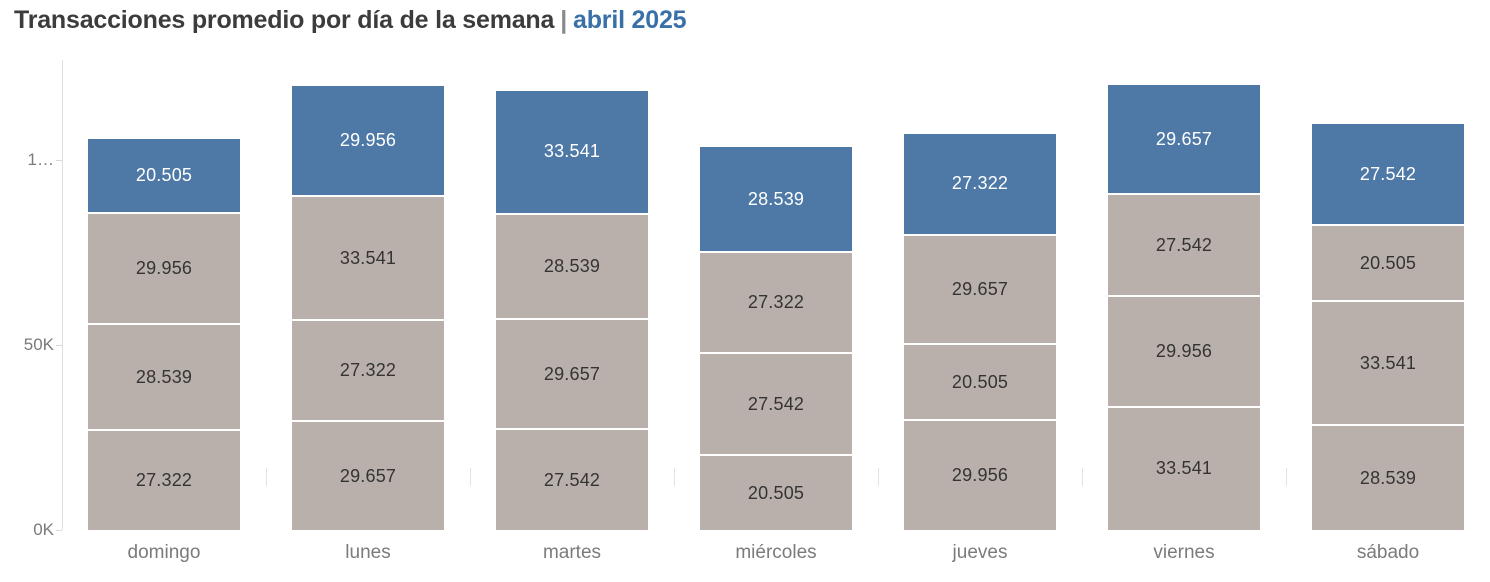 The image size is (1490, 582). I want to click on bar-column-viernes: 33.541 29.956 27.542 29.657 viernes, so click(1184, 311).